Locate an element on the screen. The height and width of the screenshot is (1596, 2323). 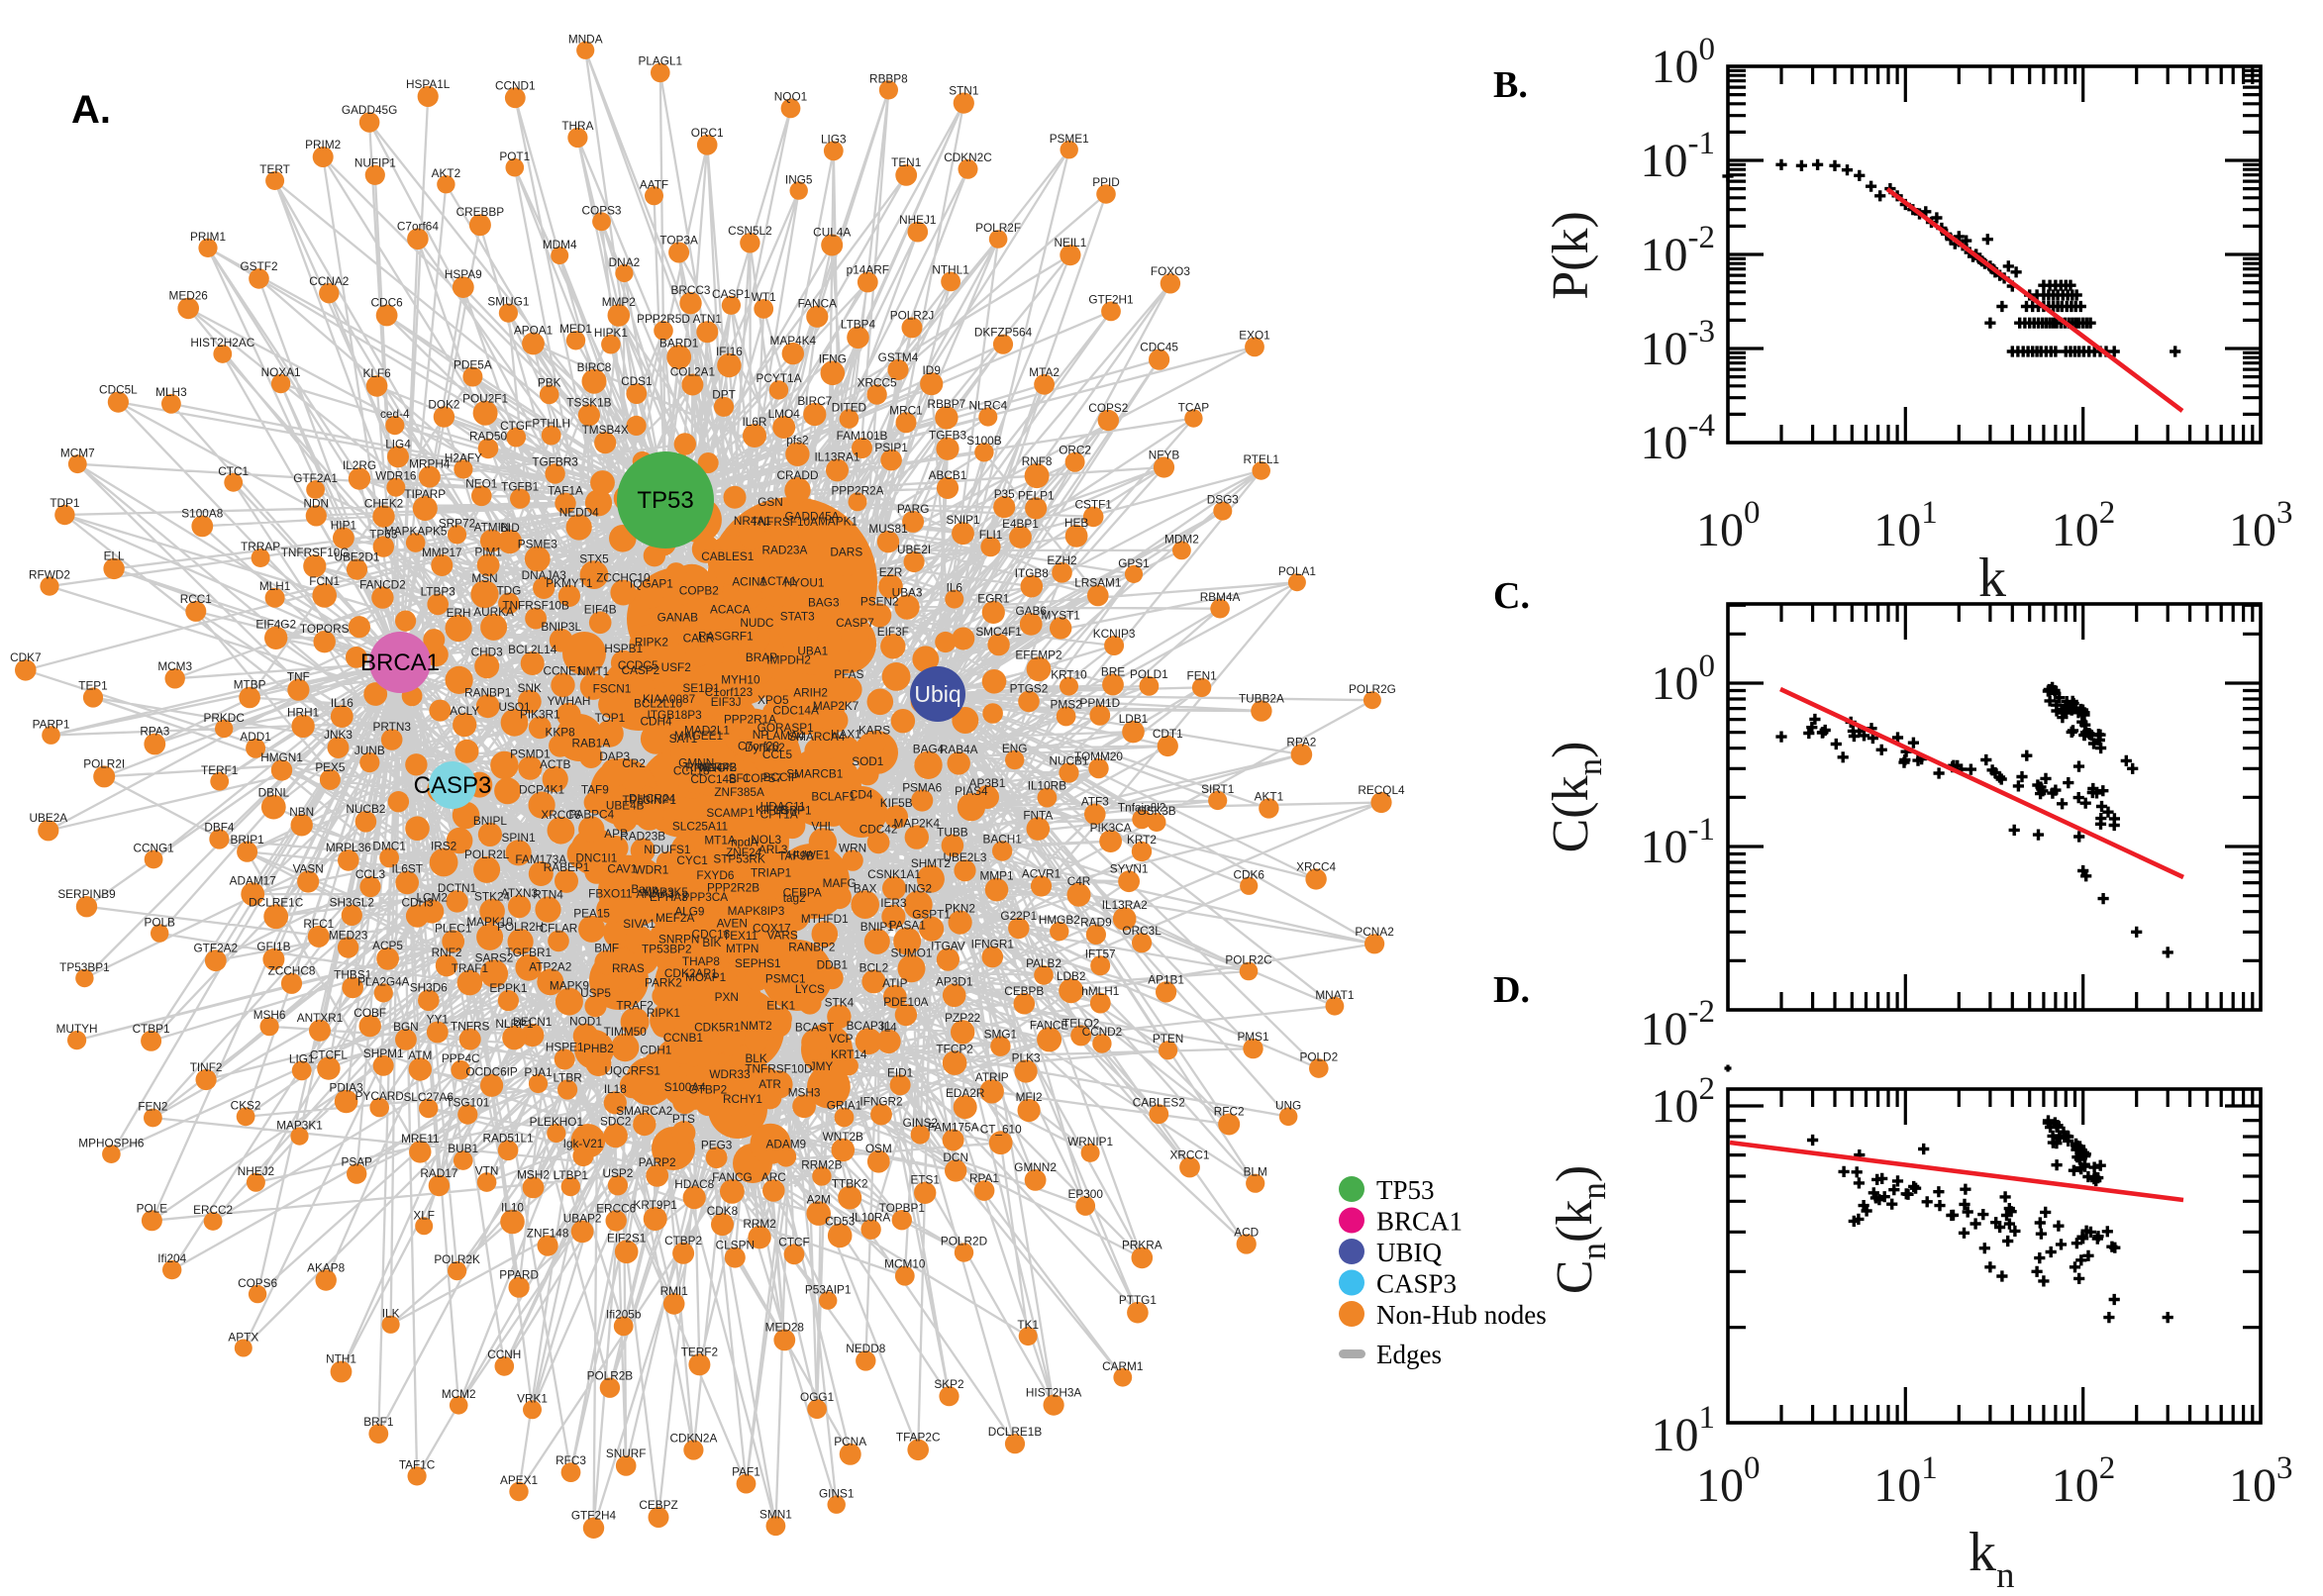
svg-text: PRKDC is located at coordinates (225, 718).